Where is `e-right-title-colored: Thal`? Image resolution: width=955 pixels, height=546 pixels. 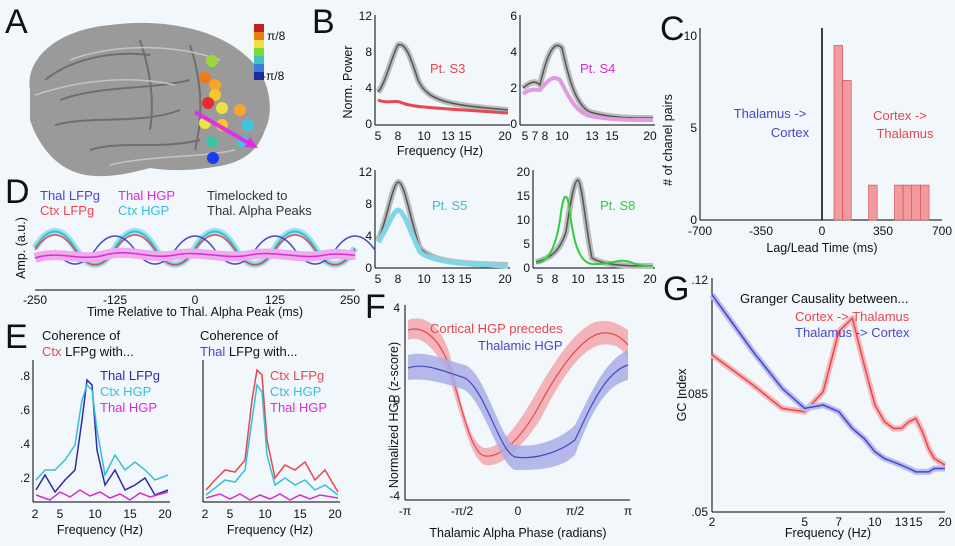 e-right-title-colored: Thal is located at coordinates (212, 351).